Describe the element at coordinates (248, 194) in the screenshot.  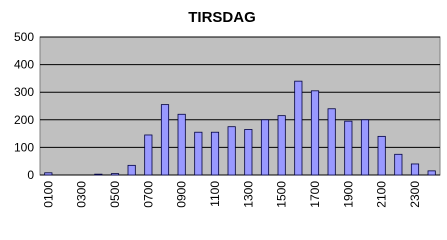
I see `x-tick-label: 1300` at that location.